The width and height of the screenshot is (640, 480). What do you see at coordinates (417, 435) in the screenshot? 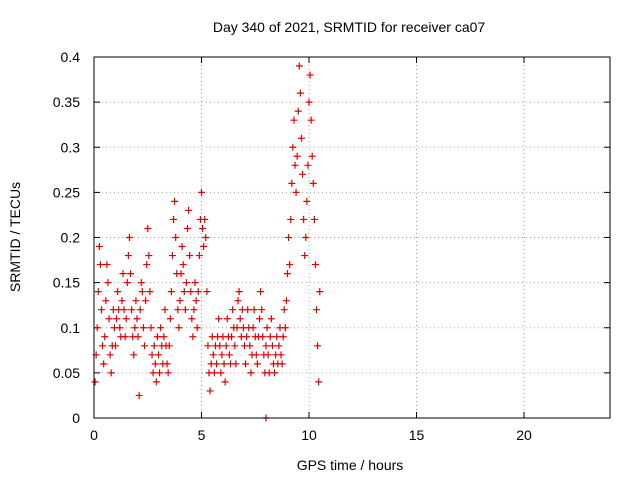
I see `x-tick-label: 15` at bounding box center [417, 435].